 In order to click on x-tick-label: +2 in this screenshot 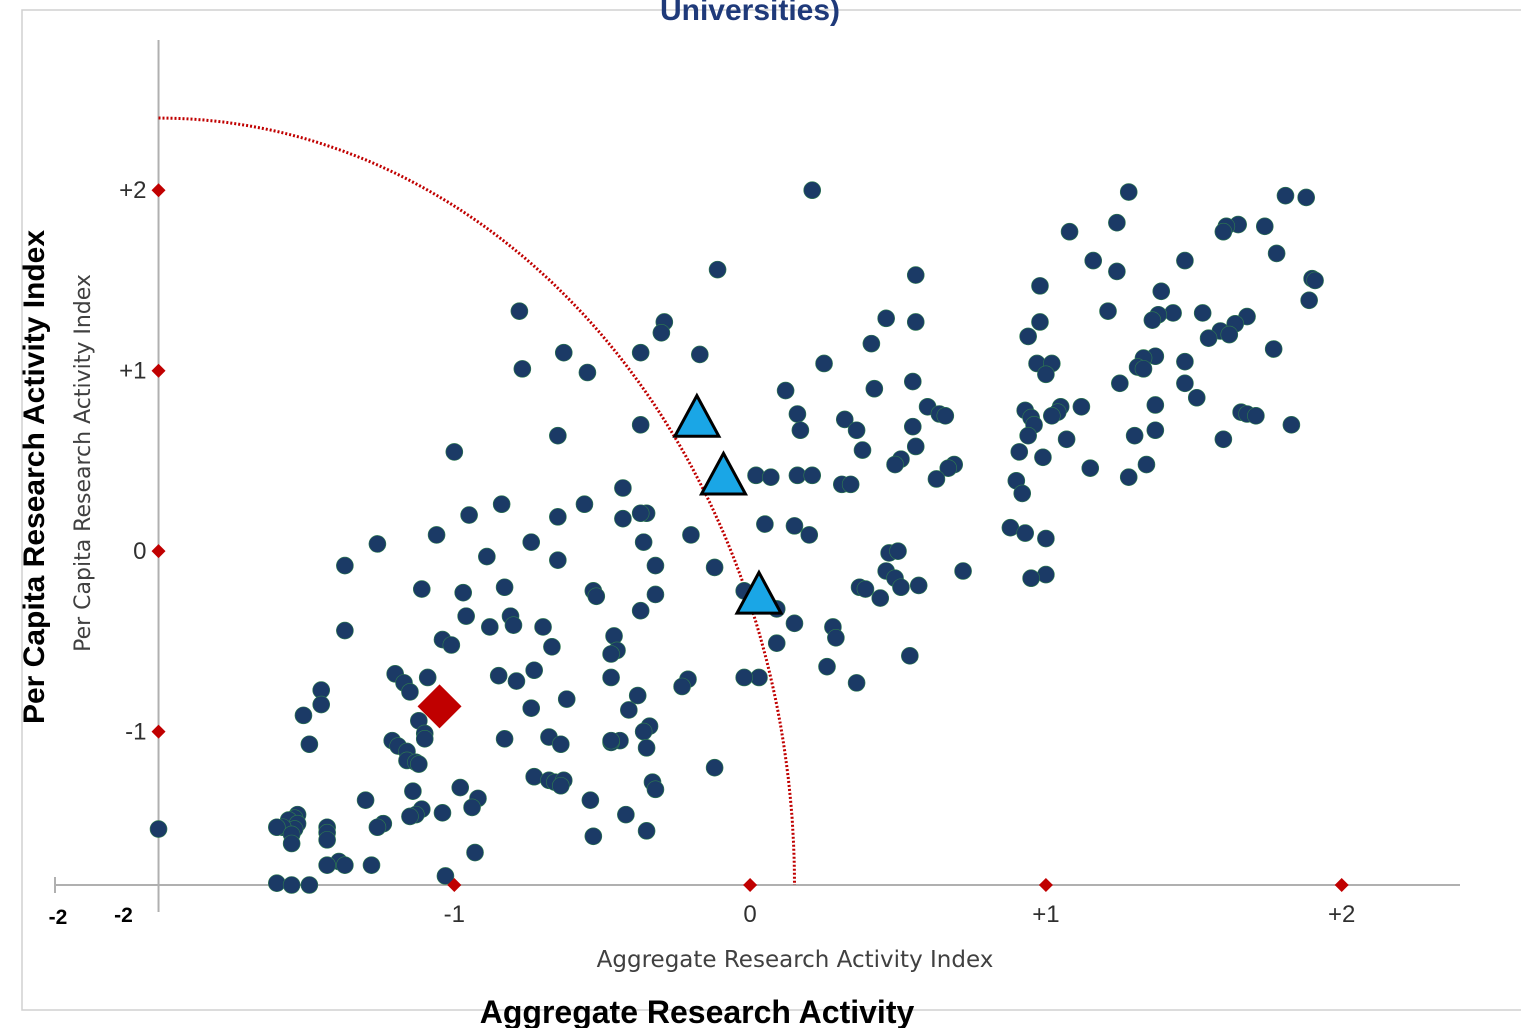, I will do `click(1341, 914)`.